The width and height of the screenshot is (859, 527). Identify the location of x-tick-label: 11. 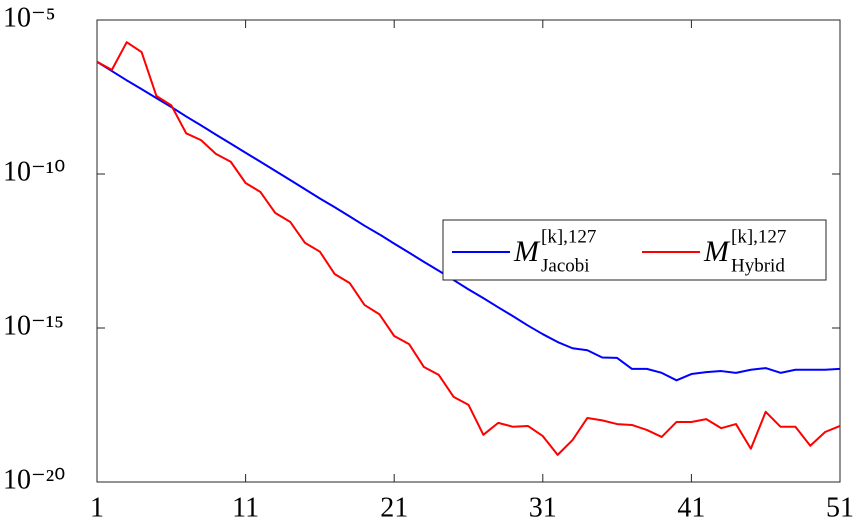
(245, 507).